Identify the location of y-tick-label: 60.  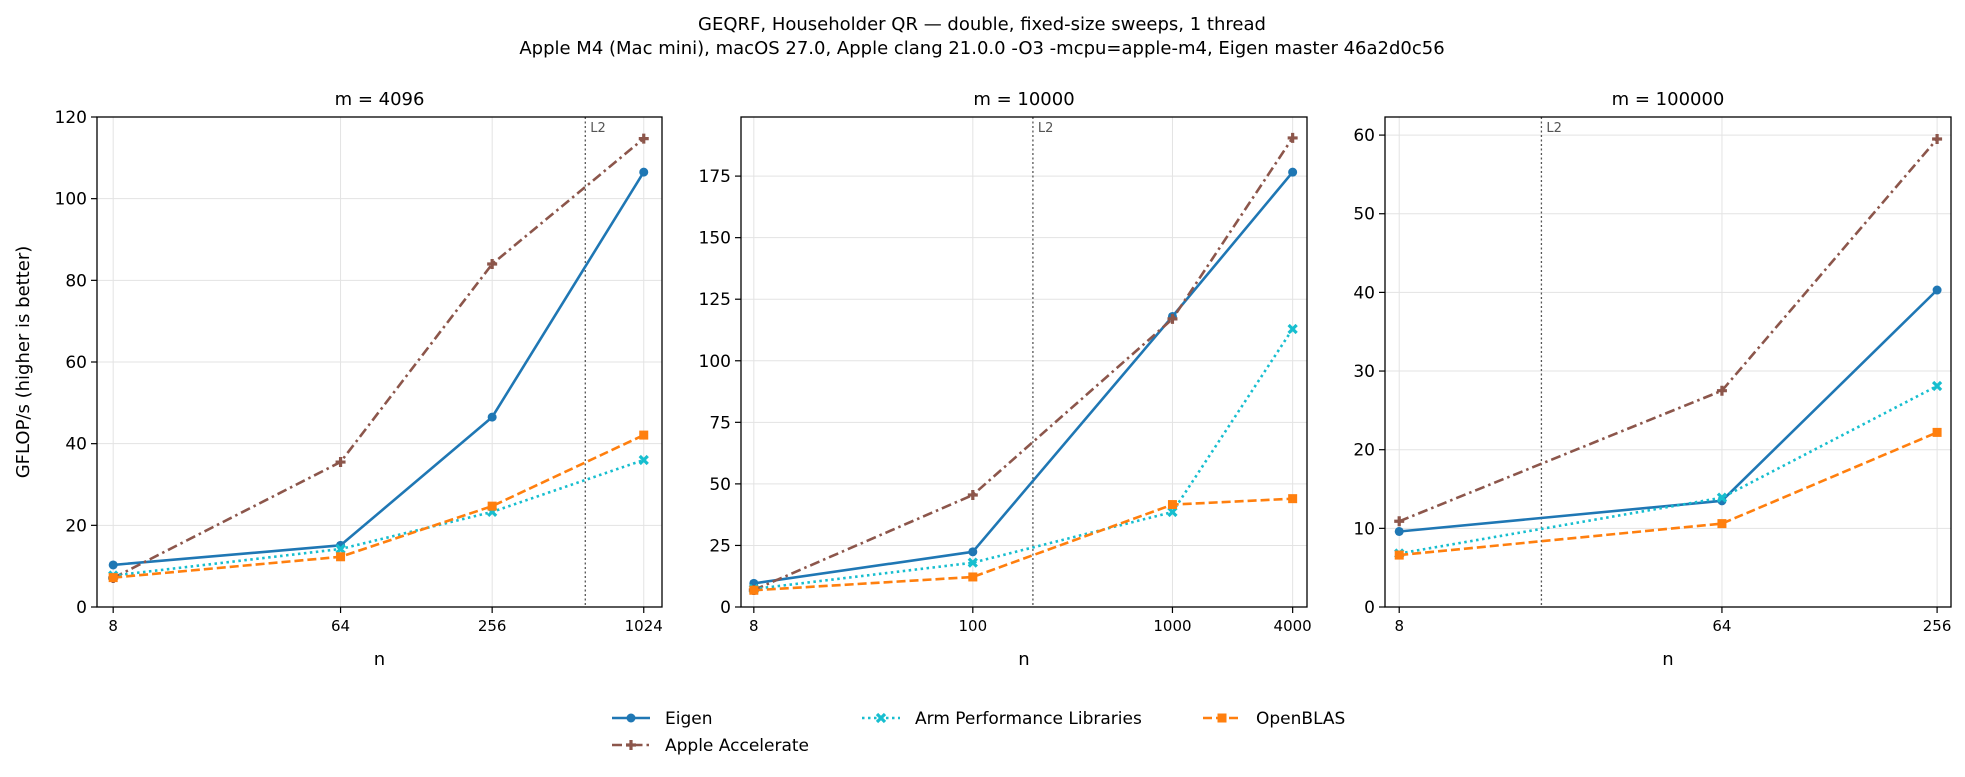
(76, 363).